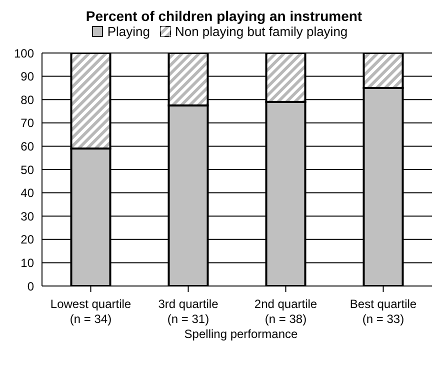  Describe the element at coordinates (27, 216) in the screenshot. I see `y-tick-label: 30` at that location.